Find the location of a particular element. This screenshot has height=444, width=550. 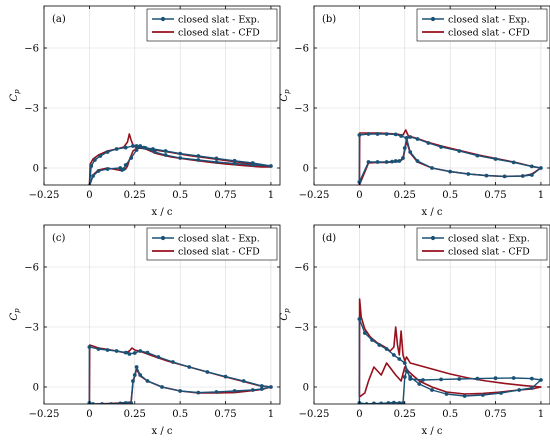

x-tick-label: 0.25 is located at coordinates (135, 414).